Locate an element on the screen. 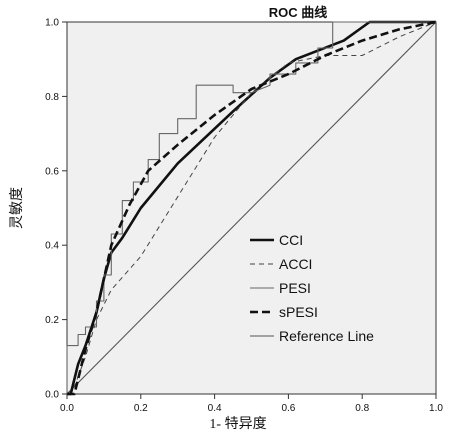  x-tick-label: 0.2 is located at coordinates (141, 408).